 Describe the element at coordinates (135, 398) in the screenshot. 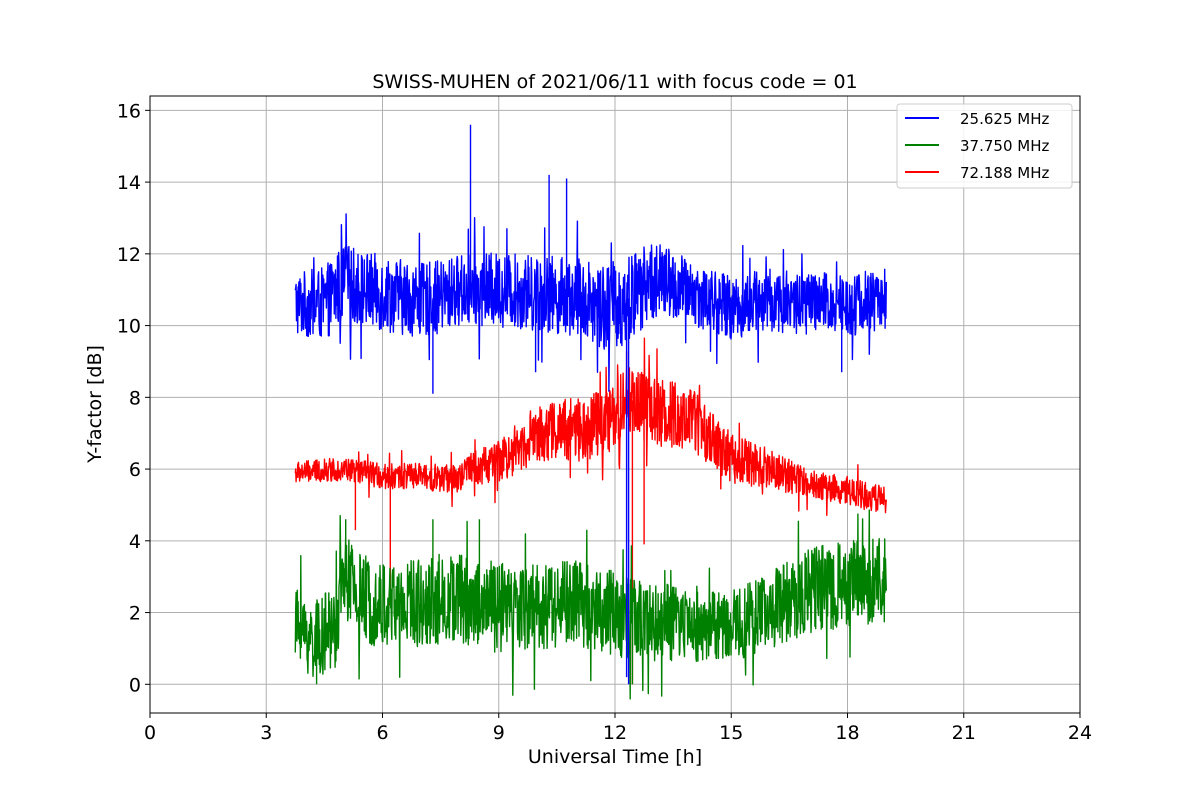

I see `y-tick-label: 8` at that location.